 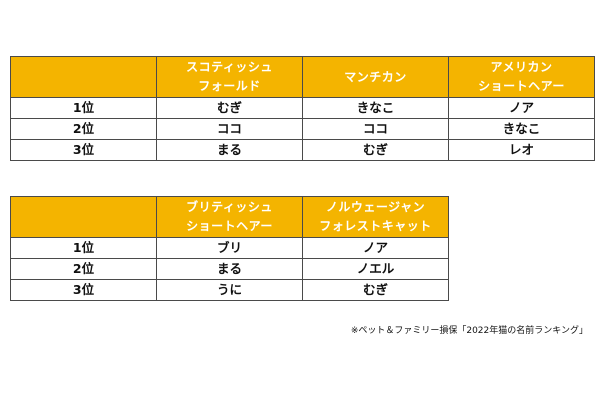 I want to click on name-cell: ブリ, so click(x=229, y=248).